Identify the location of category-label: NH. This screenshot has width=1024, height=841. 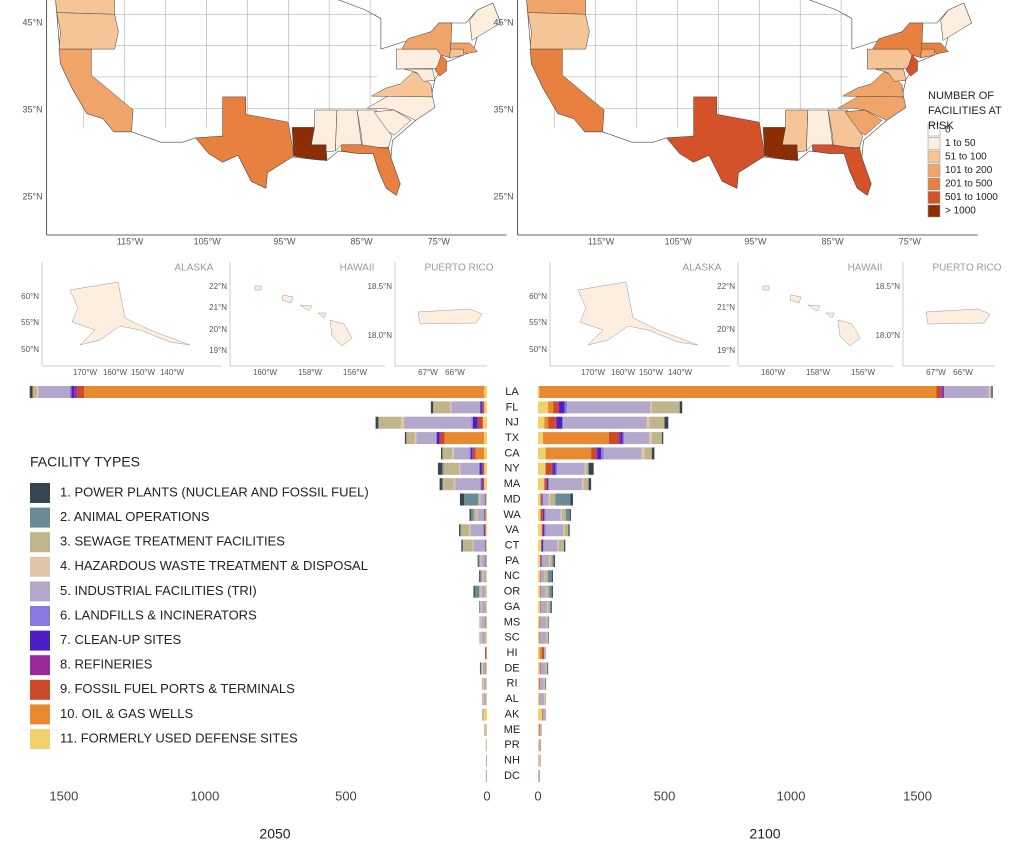
(512, 761).